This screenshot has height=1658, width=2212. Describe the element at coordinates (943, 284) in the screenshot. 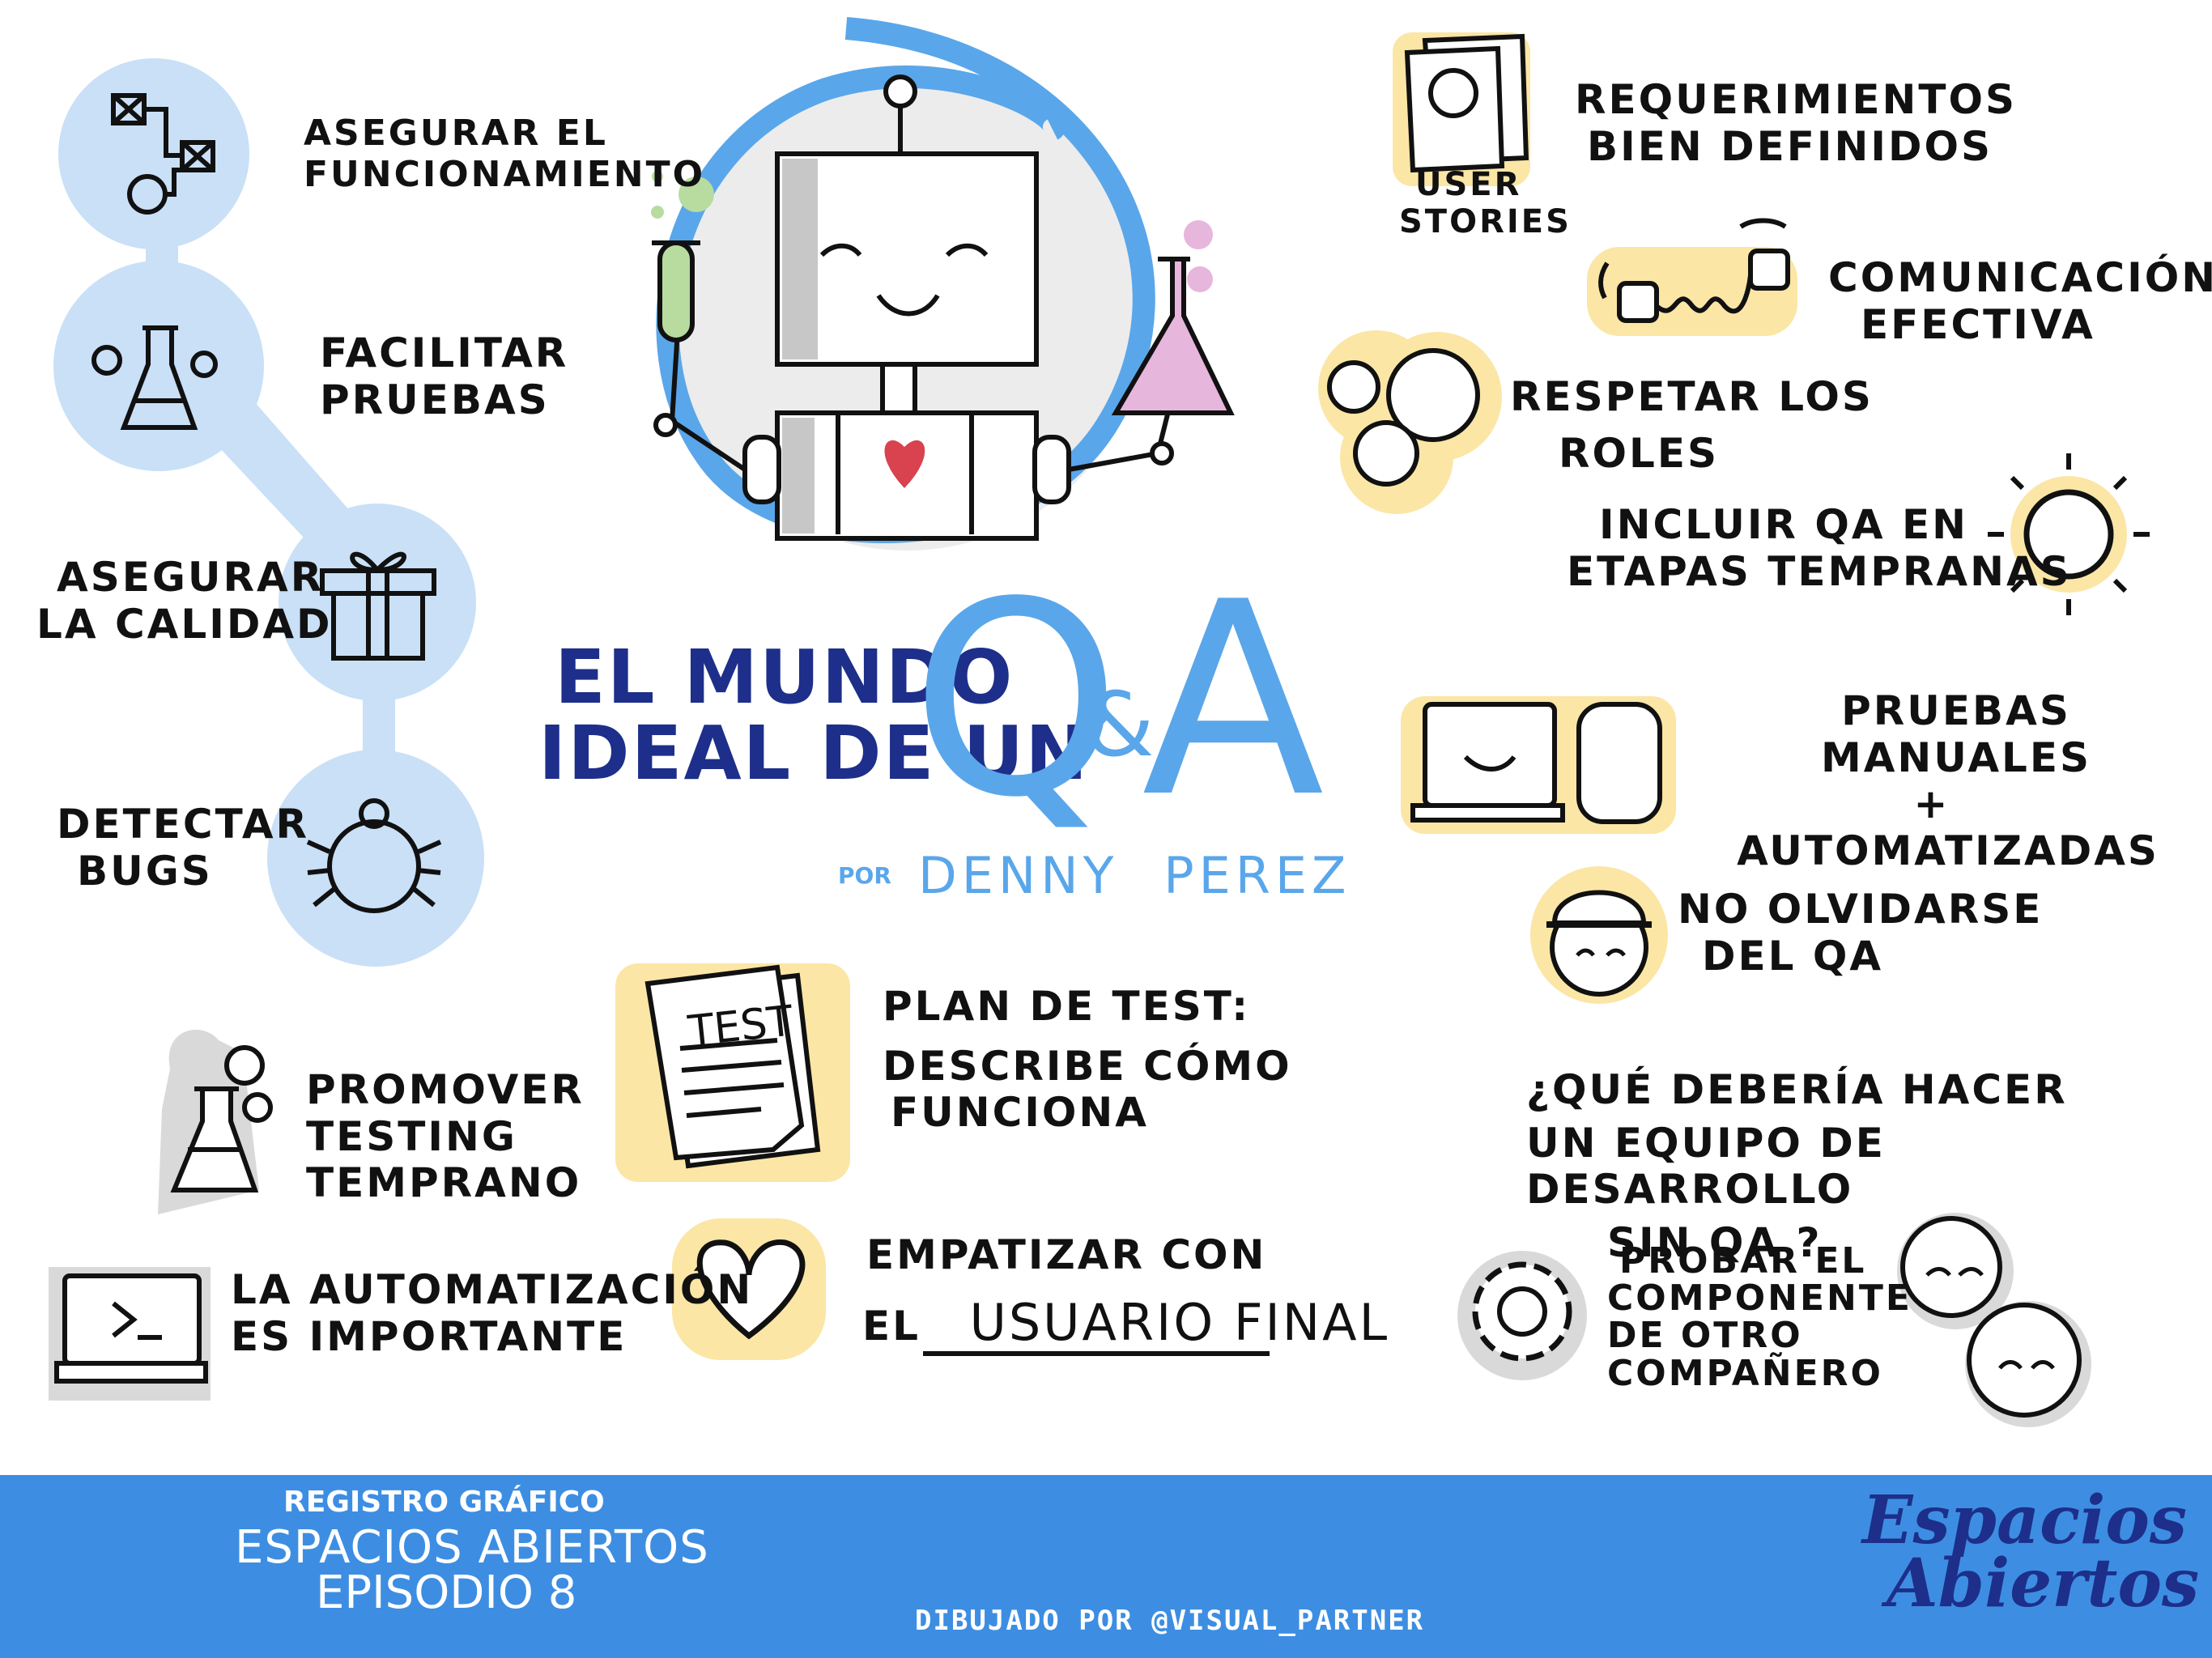

I see `robot-illustration` at that location.